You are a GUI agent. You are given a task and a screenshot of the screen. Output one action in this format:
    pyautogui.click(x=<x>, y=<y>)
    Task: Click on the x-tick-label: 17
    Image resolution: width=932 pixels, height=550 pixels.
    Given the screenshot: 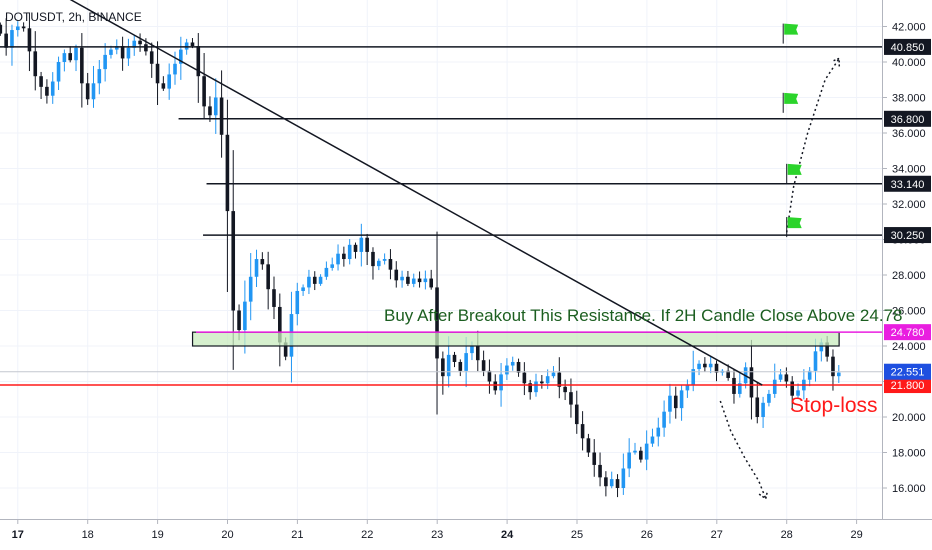 What is the action you would take?
    pyautogui.click(x=18, y=535)
    